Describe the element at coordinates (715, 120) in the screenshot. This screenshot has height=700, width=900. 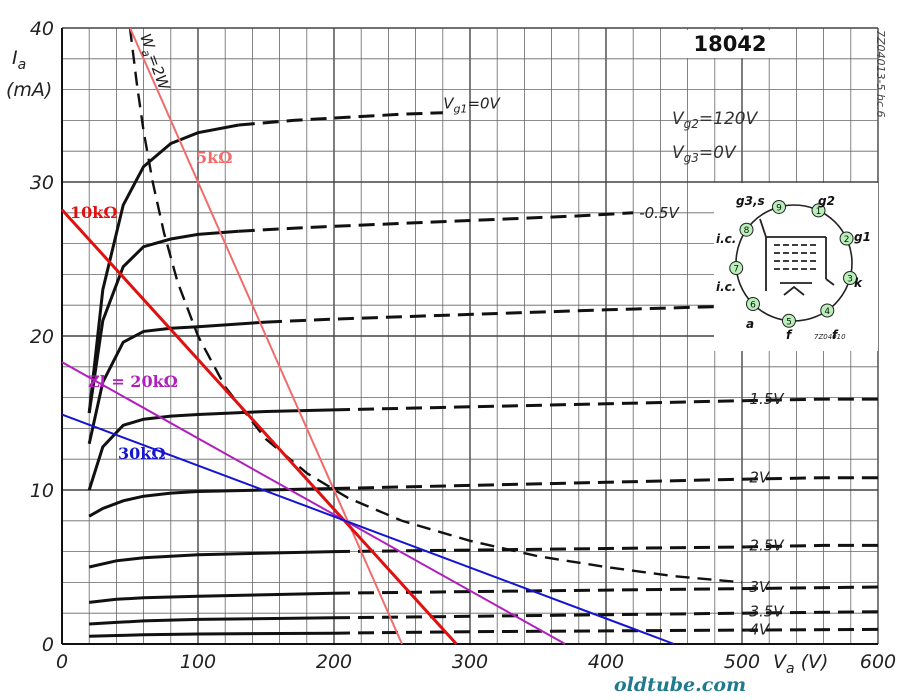
I see `vg2-condition: Vg2=120V` at that location.